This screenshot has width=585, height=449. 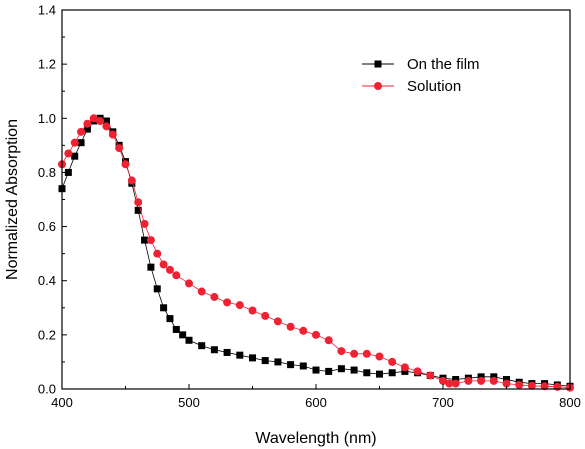 What do you see at coordinates (189, 402) in the screenshot?
I see `x-tick-label: 500` at bounding box center [189, 402].